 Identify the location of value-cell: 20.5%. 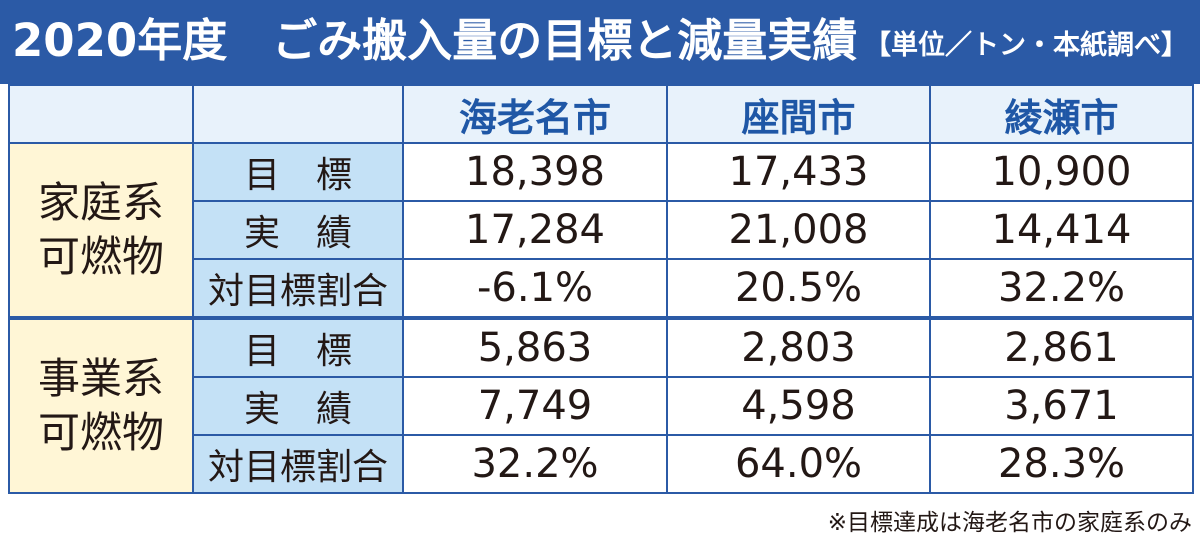
(798, 288).